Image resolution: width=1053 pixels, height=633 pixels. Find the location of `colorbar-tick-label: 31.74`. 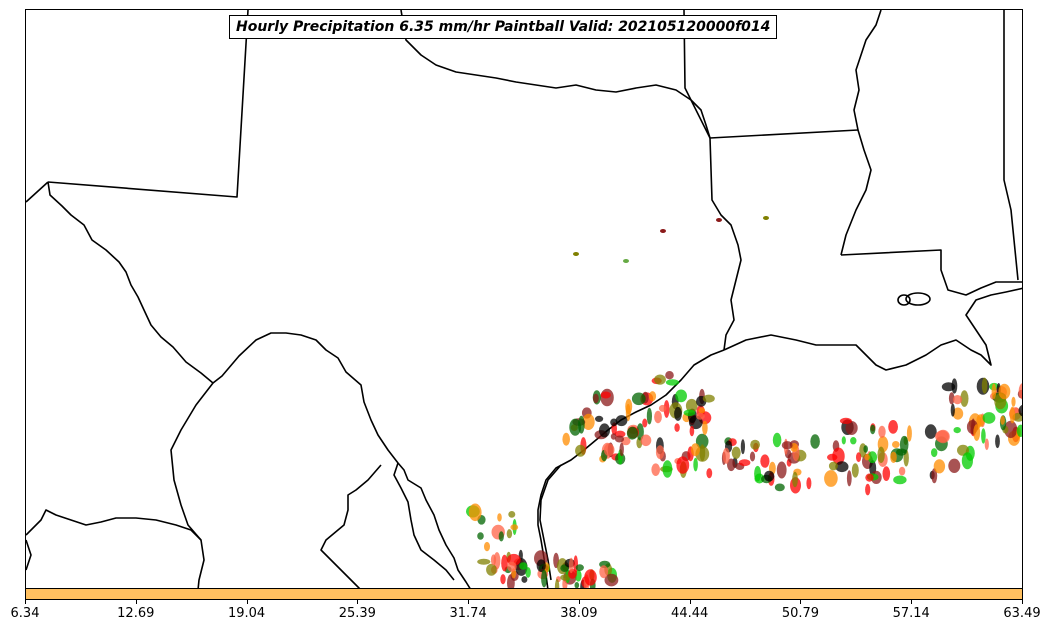

colorbar-tick-label: 31.74 is located at coordinates (468, 613).